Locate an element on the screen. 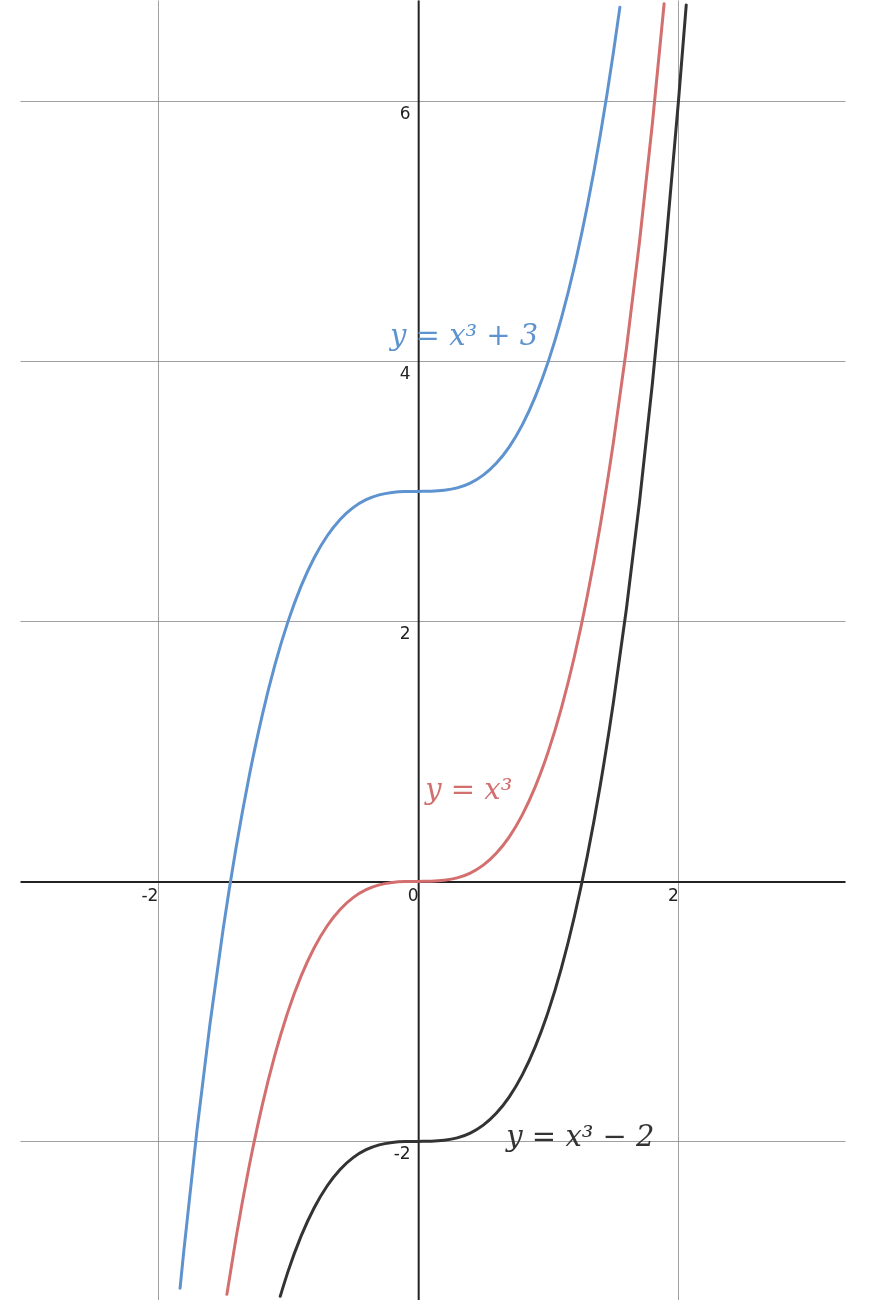 Image resolution: width=870 pixels, height=1300 pixels. x-tick-label: -2 is located at coordinates (150, 894).